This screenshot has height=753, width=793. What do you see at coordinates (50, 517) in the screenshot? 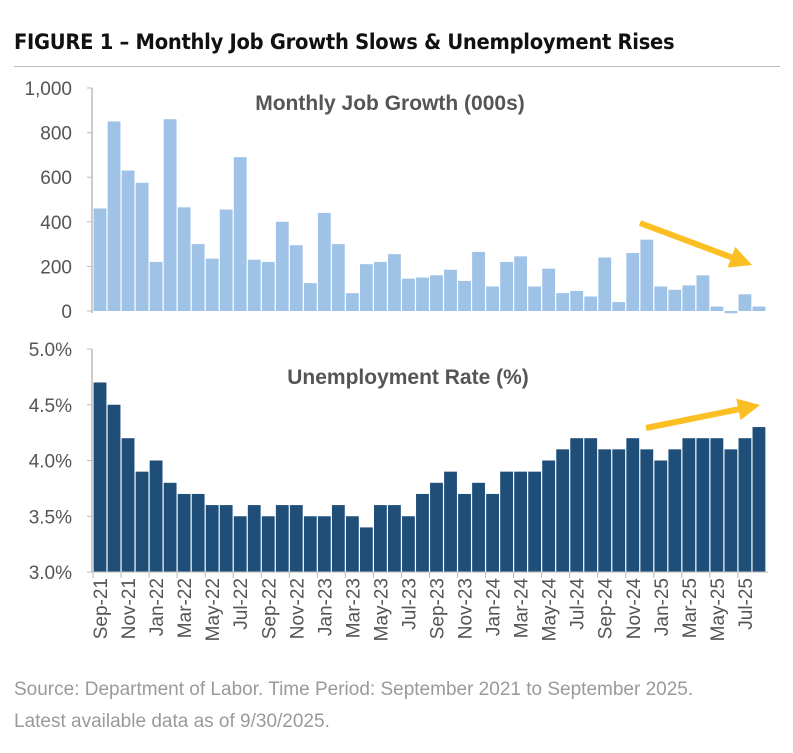
I see `y-tick-label: 3.5%` at bounding box center [50, 517].